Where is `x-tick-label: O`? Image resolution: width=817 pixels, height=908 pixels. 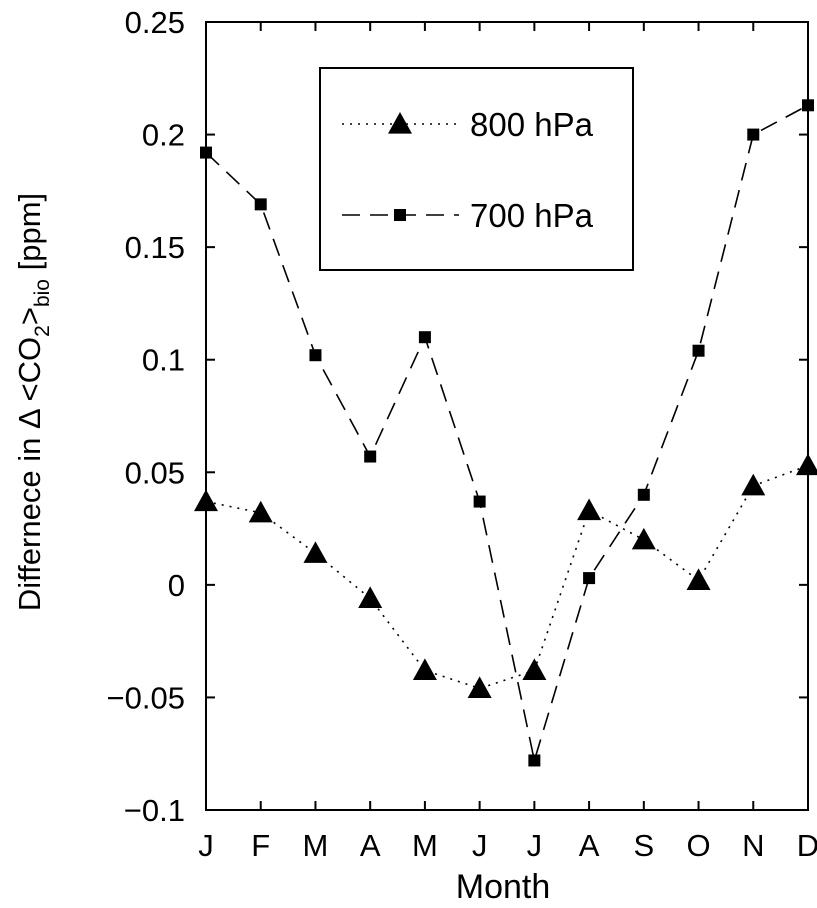 x-tick-label: O is located at coordinates (698, 845).